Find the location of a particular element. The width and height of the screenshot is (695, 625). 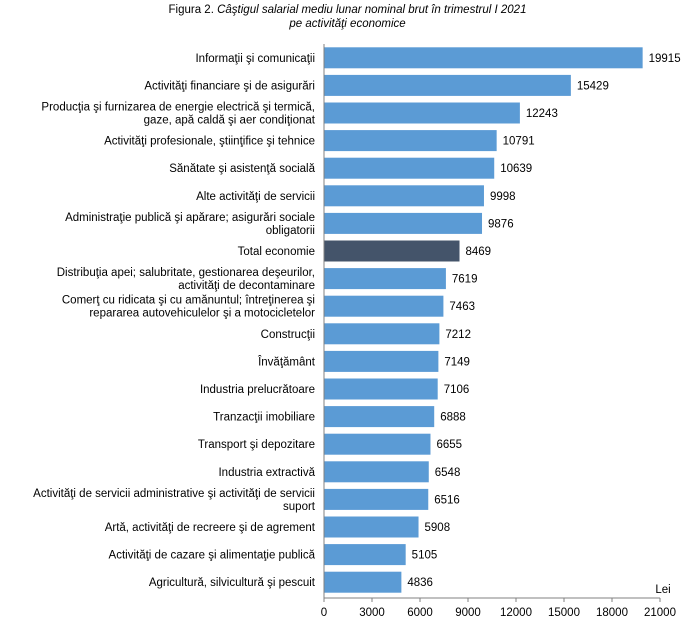

value-label: 10791 is located at coordinates (519, 142).